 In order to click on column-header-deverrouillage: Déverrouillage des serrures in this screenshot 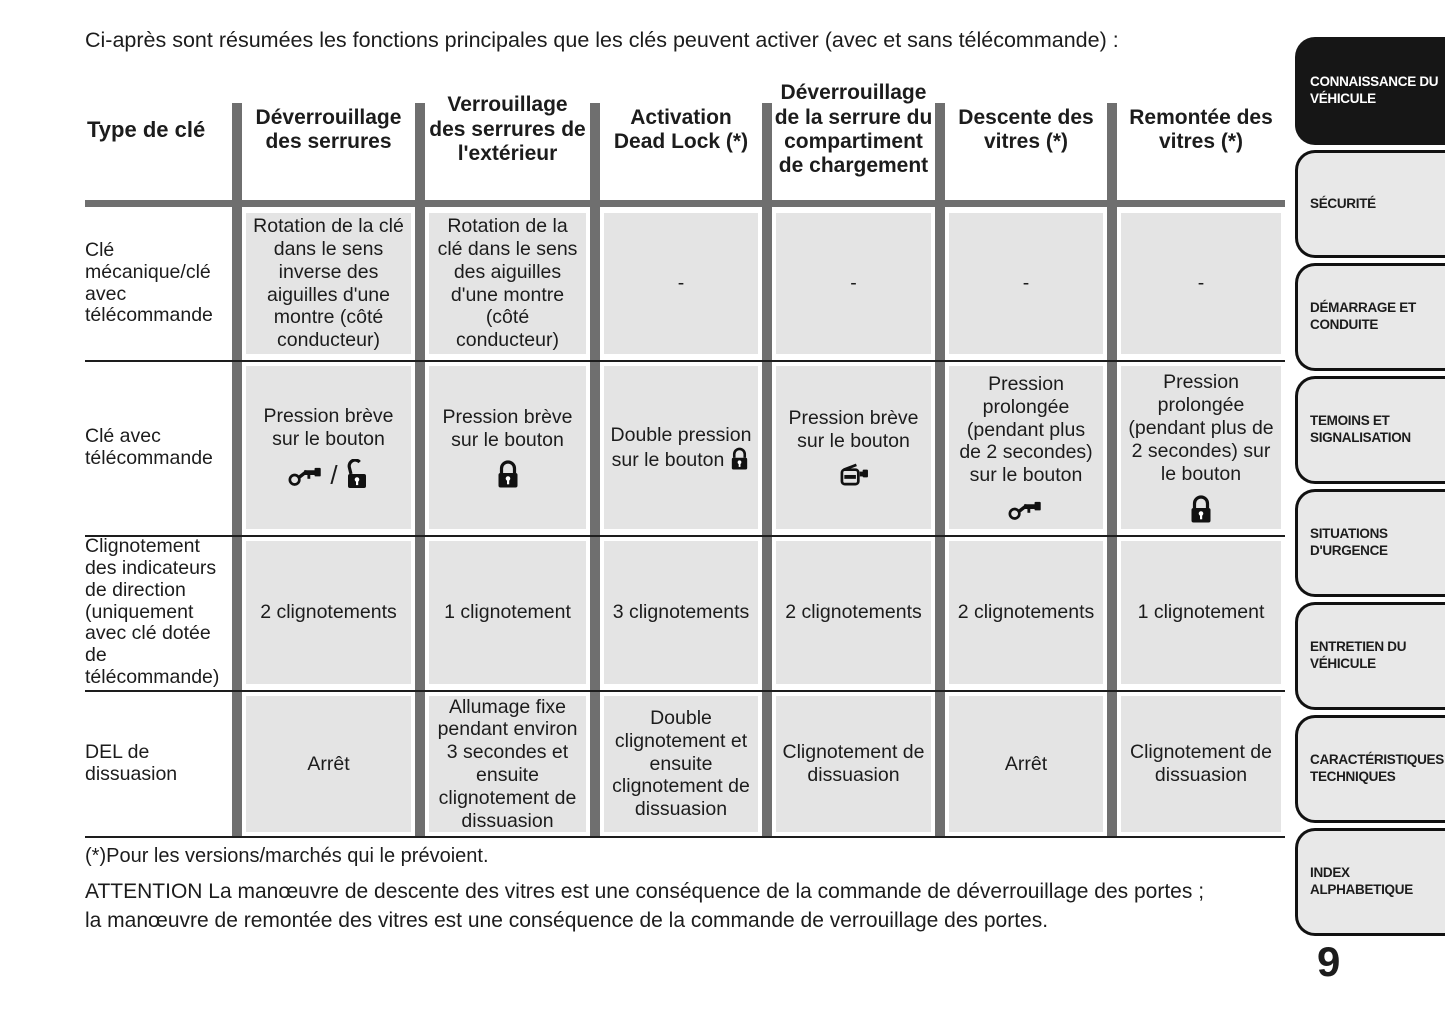, I will do `click(328, 129)`.